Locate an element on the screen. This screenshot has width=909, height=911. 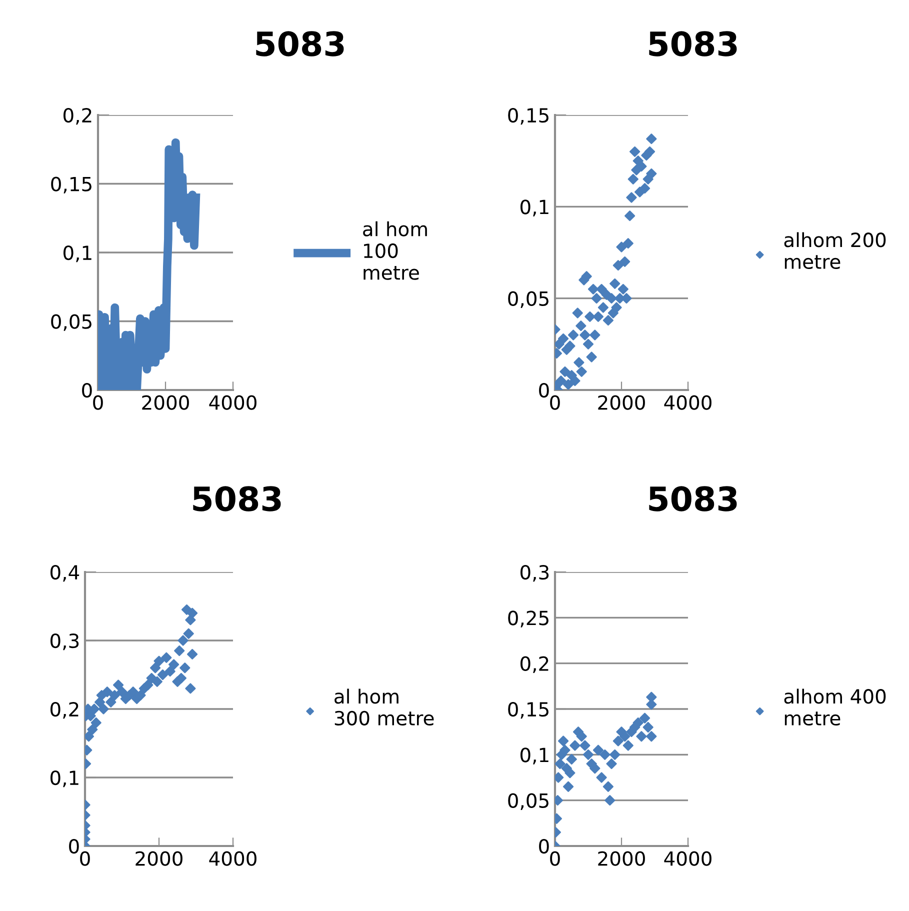
y-tick-label: 0,4 is located at coordinates (65, 573).